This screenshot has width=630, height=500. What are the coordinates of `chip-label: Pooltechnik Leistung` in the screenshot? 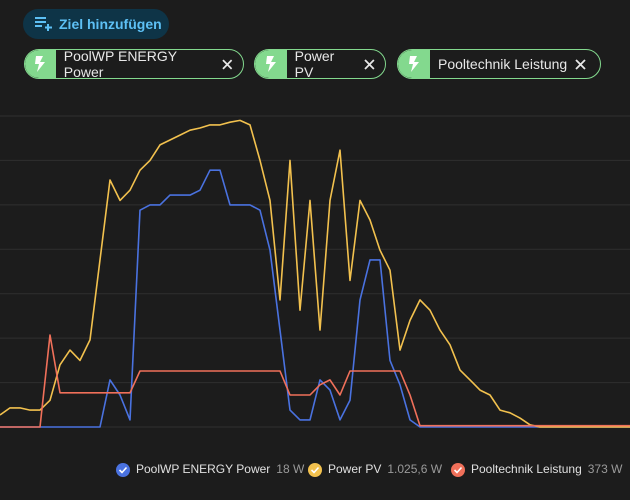 It's located at (503, 64).